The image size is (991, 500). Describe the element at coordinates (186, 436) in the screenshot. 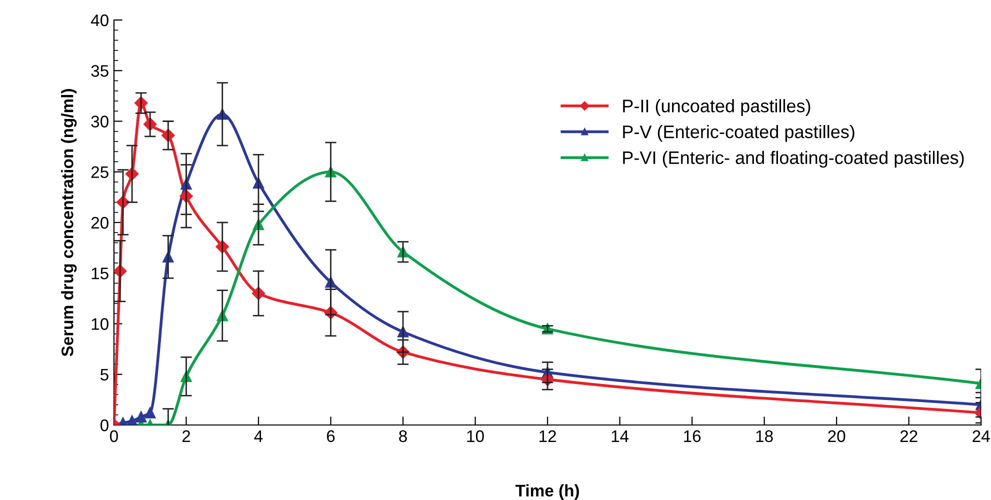

I see `x-tick-label: 2` at that location.